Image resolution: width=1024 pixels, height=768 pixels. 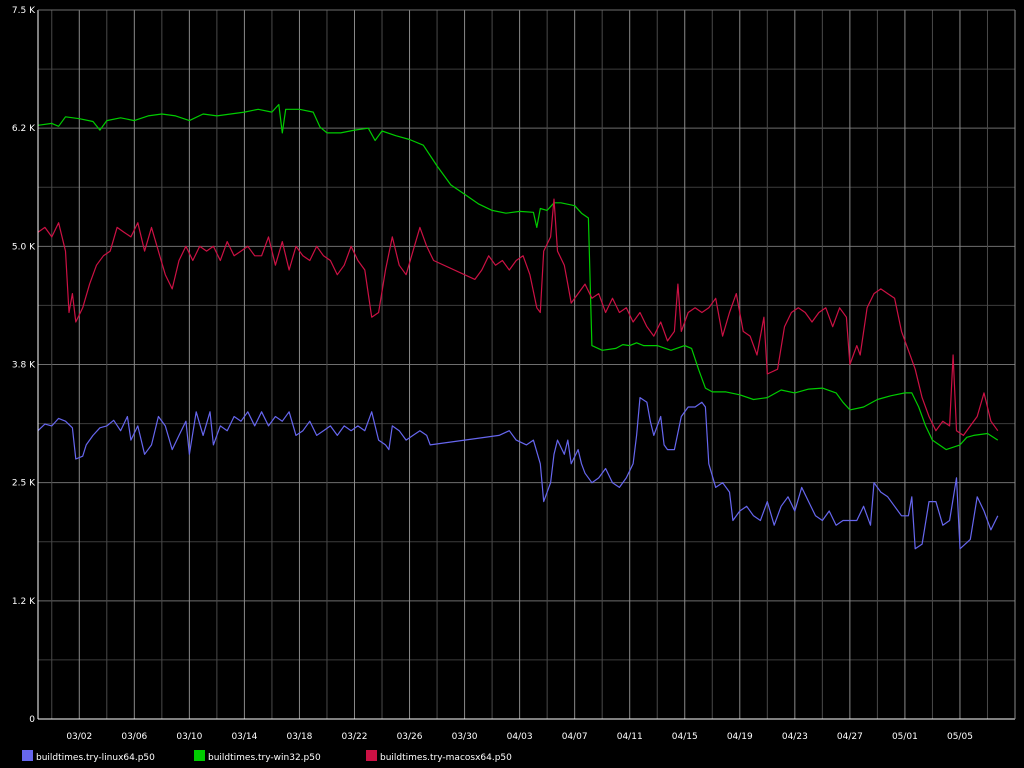 I want to click on x-tick-label: 03/26, so click(x=410, y=737).